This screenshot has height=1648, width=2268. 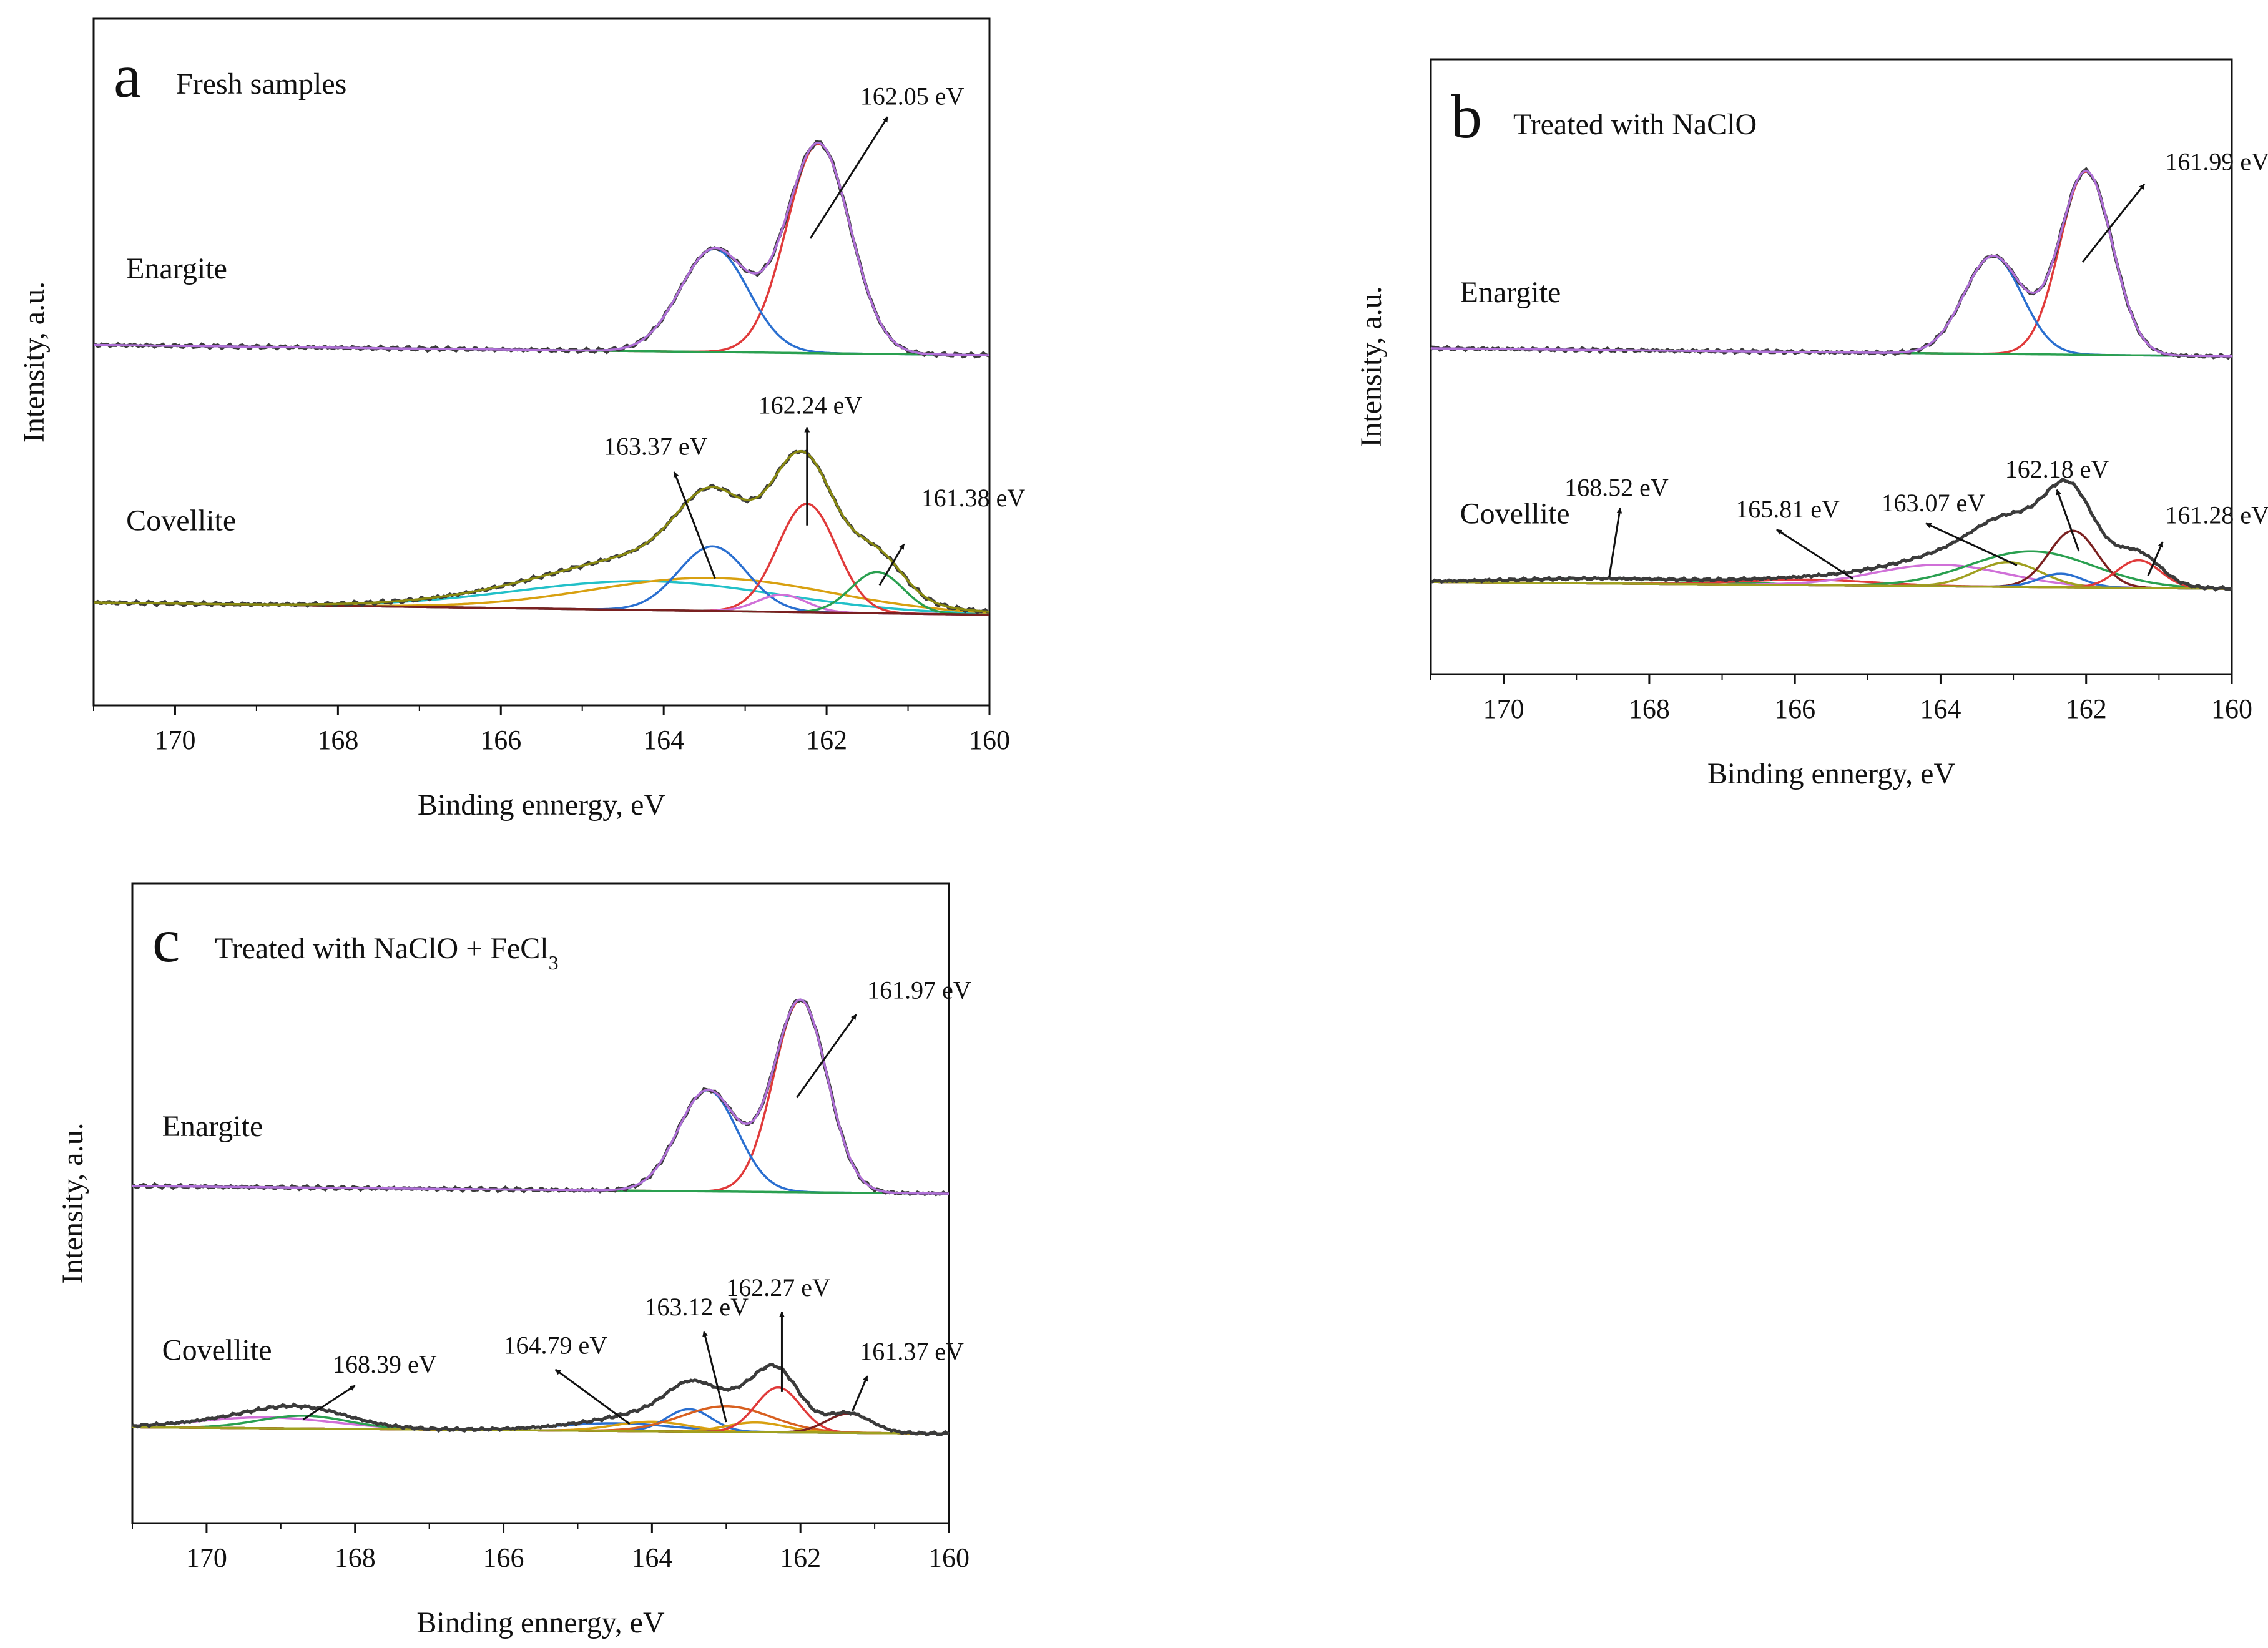 I want to click on annotation-label: 164.79 eV, so click(x=555, y=1345).